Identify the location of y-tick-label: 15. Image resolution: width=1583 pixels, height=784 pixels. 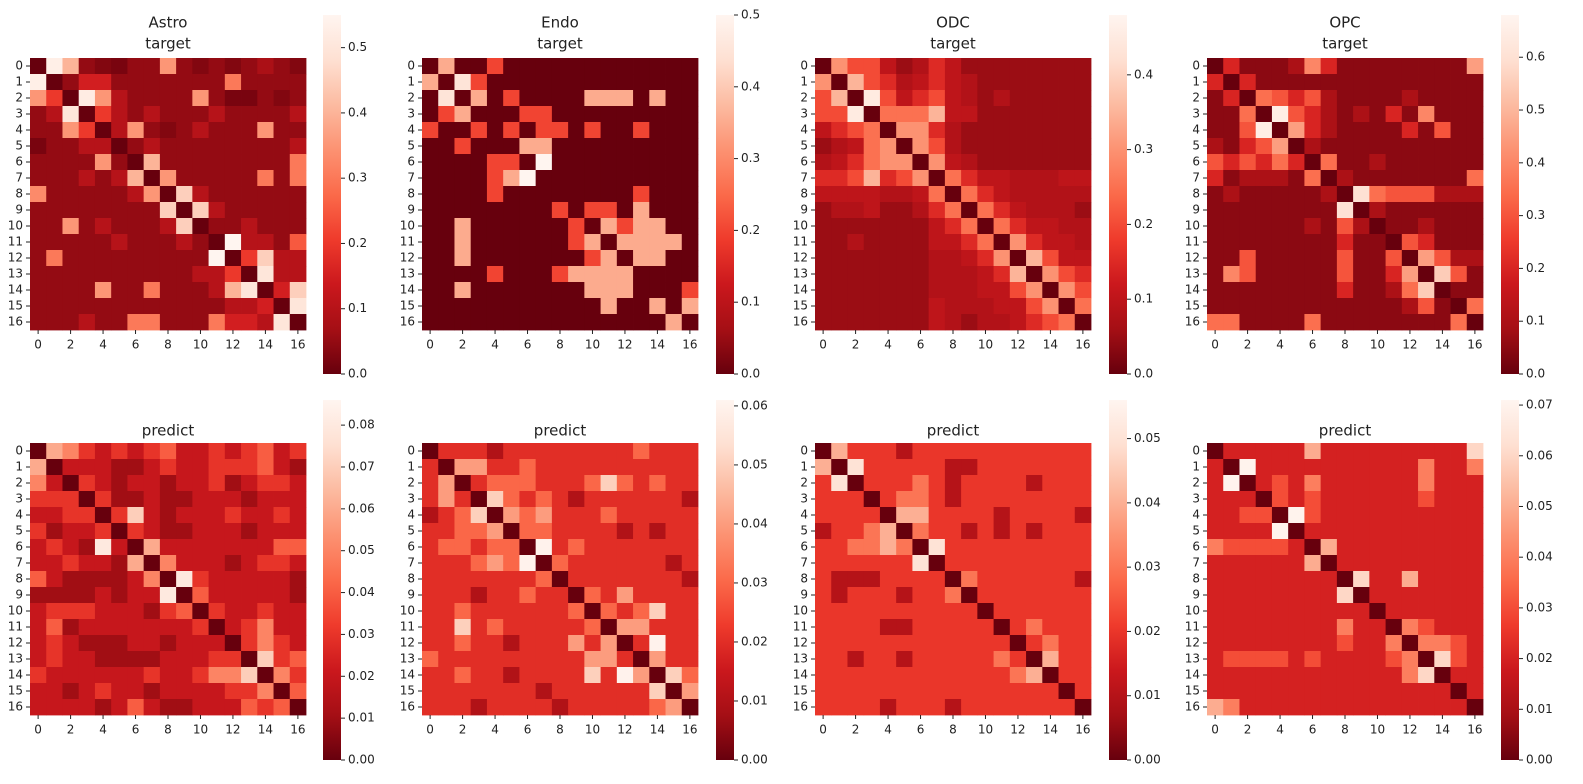
(1192, 306).